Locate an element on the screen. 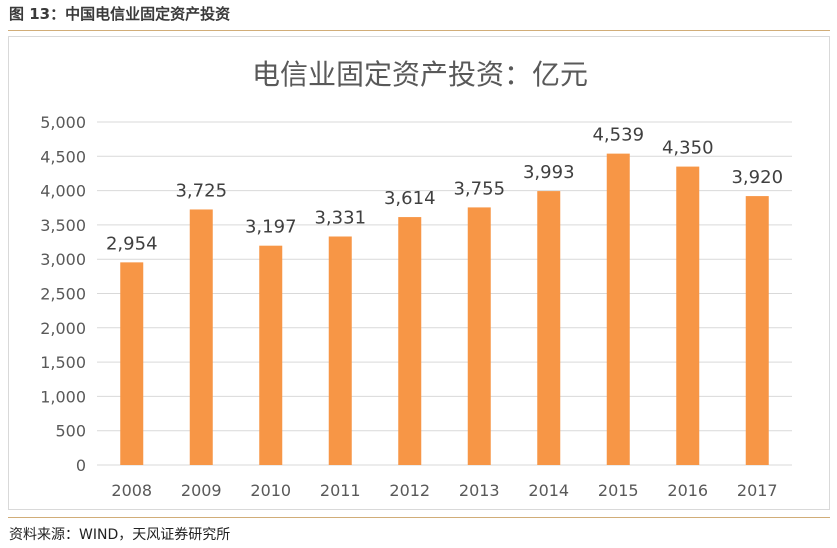 The width and height of the screenshot is (837, 548). x-axis-ticks: 2008 2009 2010 2011 2012 2013 2014 2015 2016 2017 is located at coordinates (444, 490).